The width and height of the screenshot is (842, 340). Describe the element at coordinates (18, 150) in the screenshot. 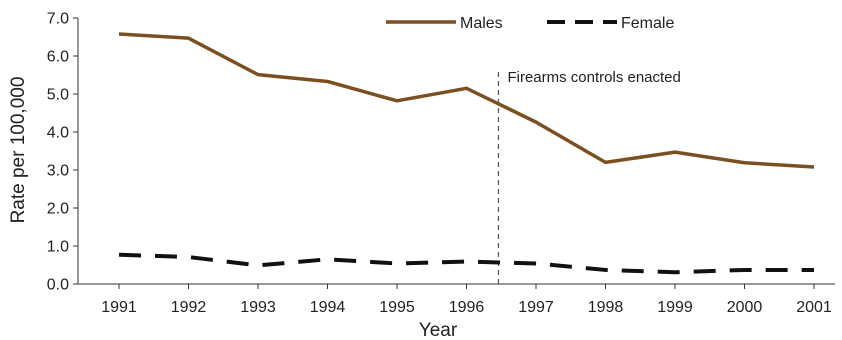

I see `y-axis-title: Rate per 100,000` at that location.